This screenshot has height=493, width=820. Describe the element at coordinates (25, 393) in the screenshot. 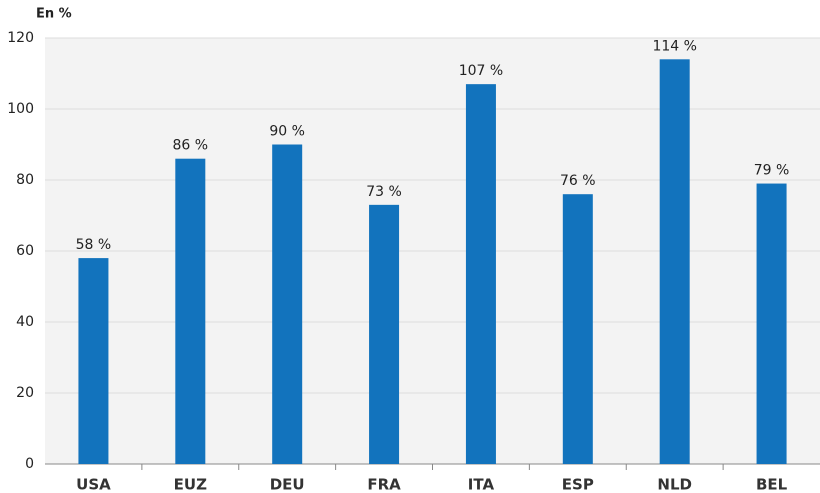

I see `y-tick-label: 20` at that location.